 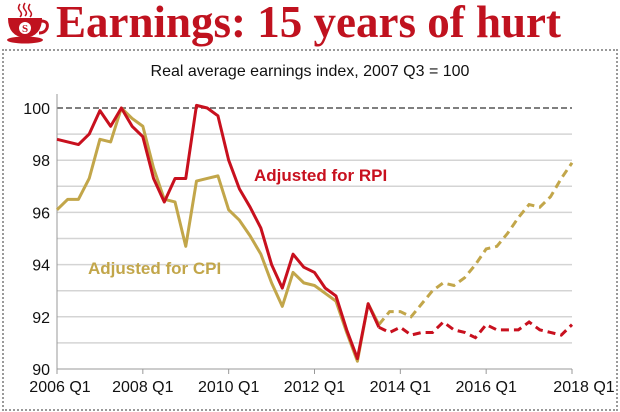 What do you see at coordinates (228, 387) in the screenshot?
I see `x-tick-label: 2010 Q1` at bounding box center [228, 387].